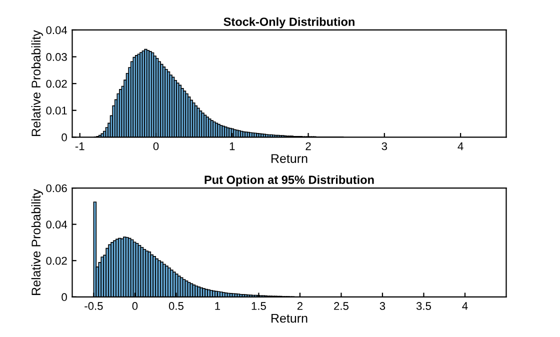 The width and height of the screenshot is (560, 337). Describe the element at coordinates (259, 306) in the screenshot. I see `x-tick-label: 1.5` at that location.